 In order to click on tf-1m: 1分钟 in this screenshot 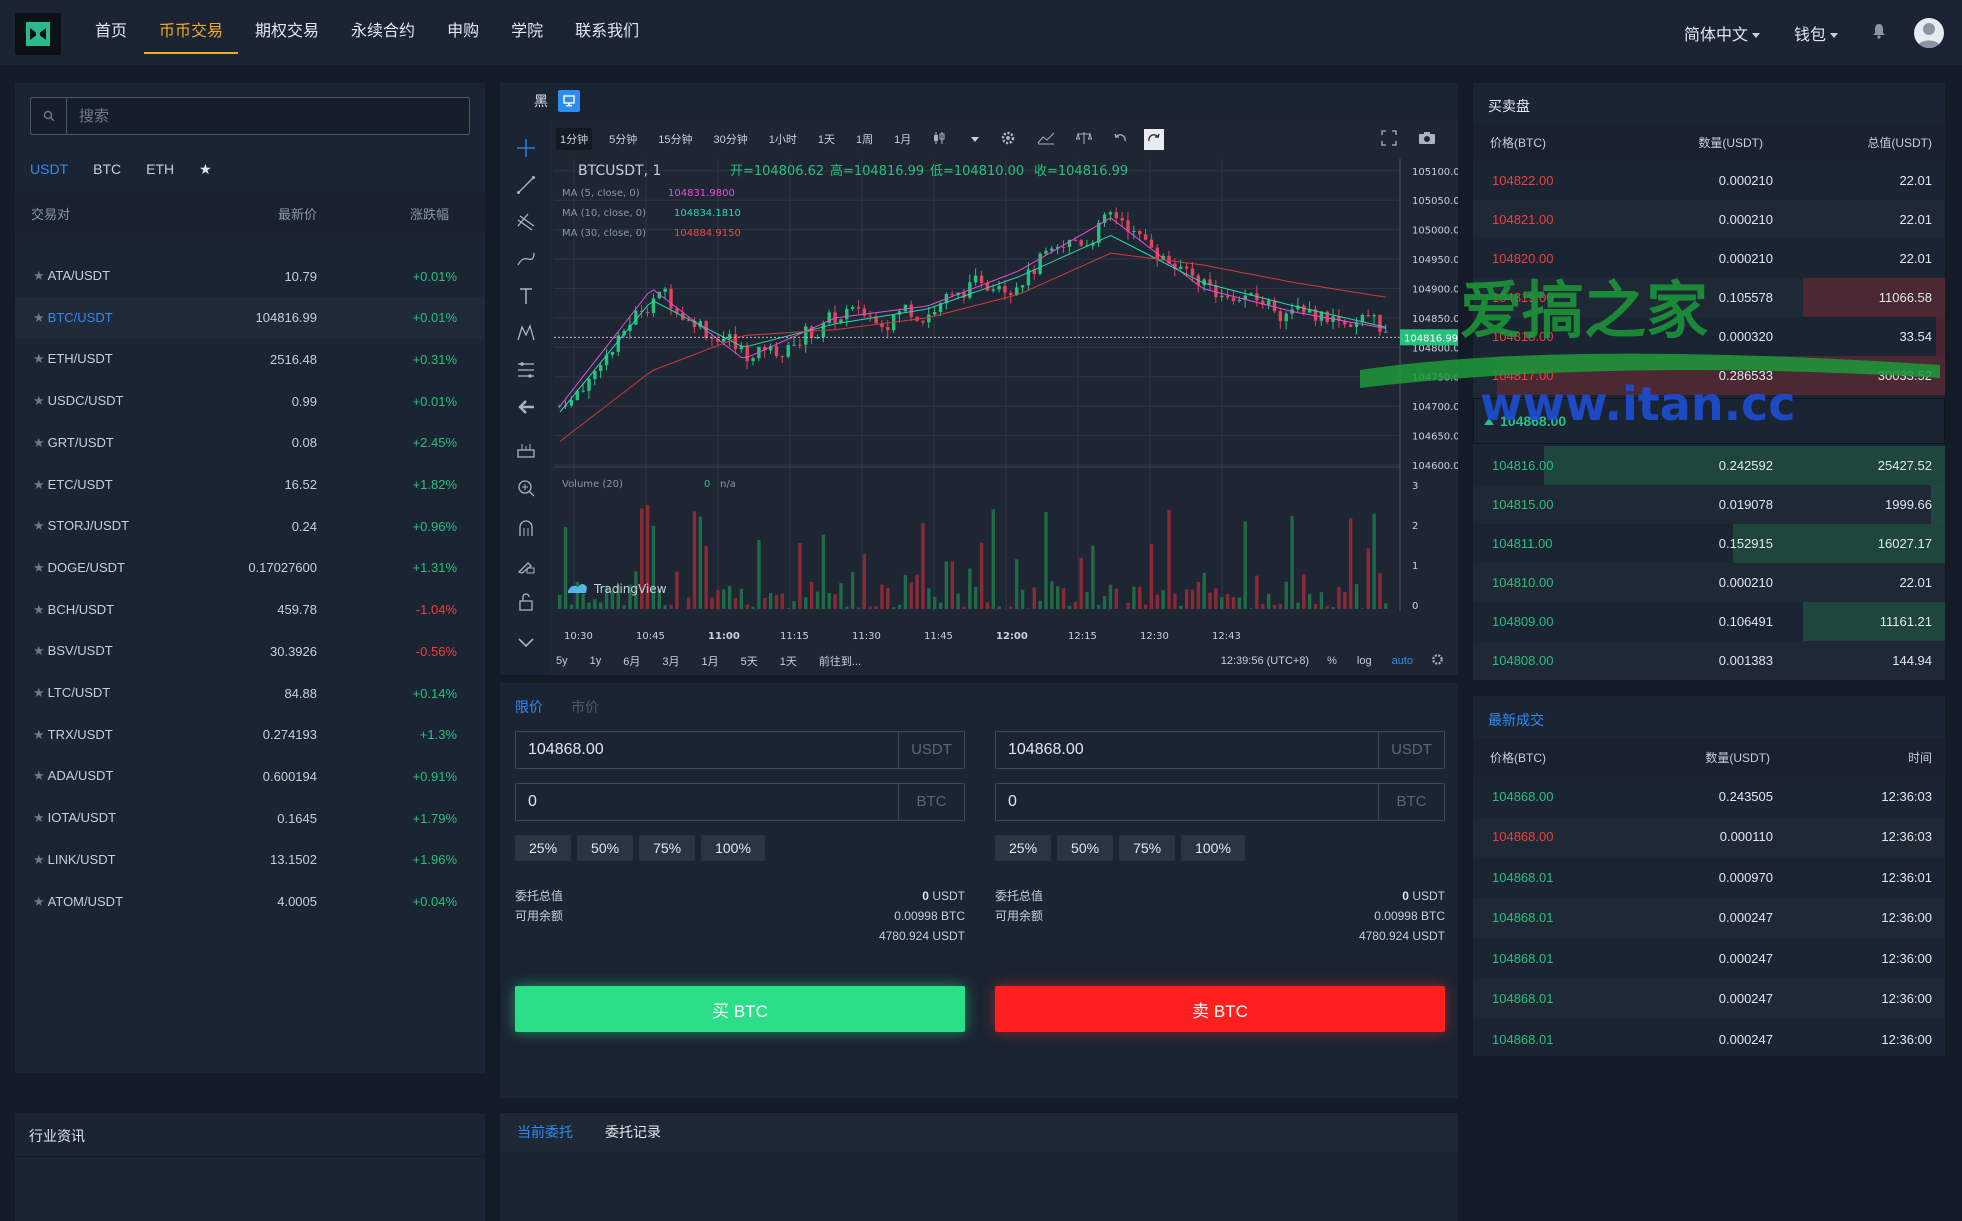, I will do `click(574, 139)`.